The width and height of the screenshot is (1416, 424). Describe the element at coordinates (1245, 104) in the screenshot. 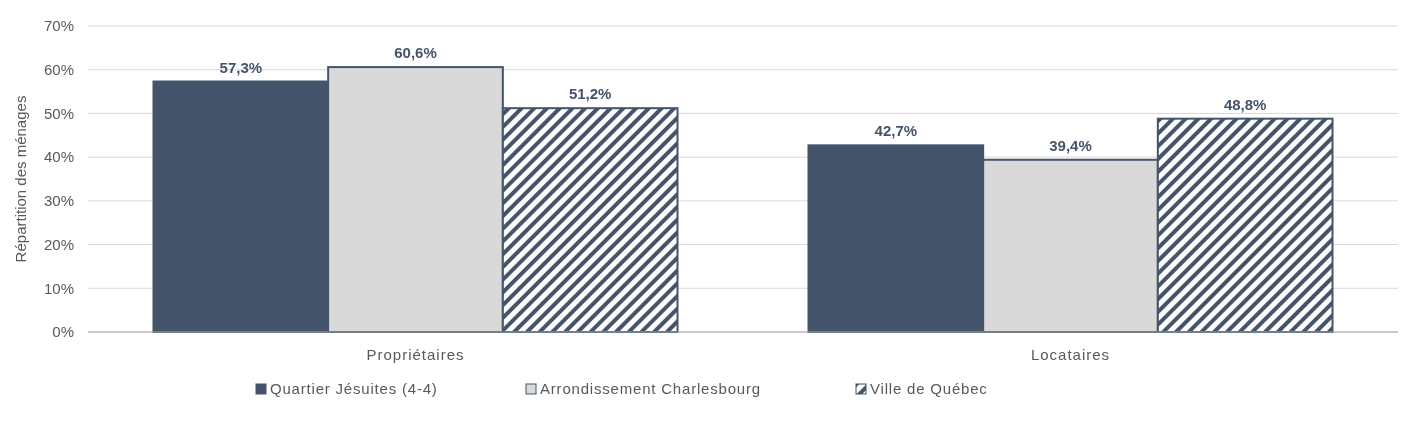

I see `data-label: 48,8%` at that location.